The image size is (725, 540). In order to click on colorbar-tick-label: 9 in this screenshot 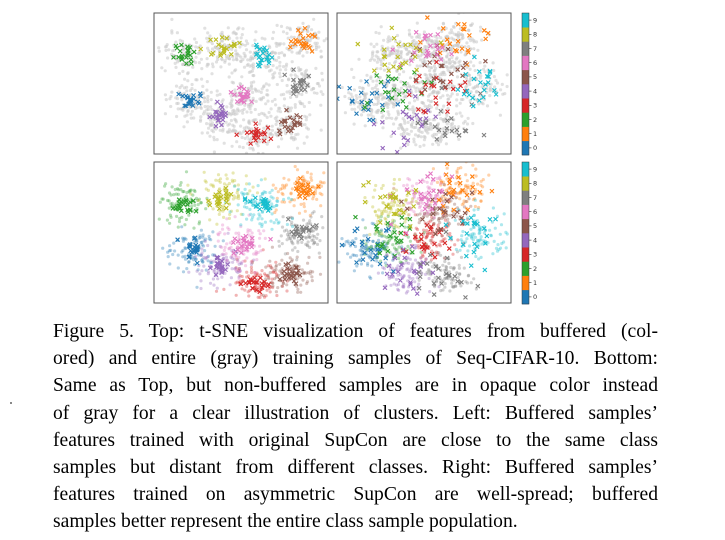, I will do `click(535, 20)`.